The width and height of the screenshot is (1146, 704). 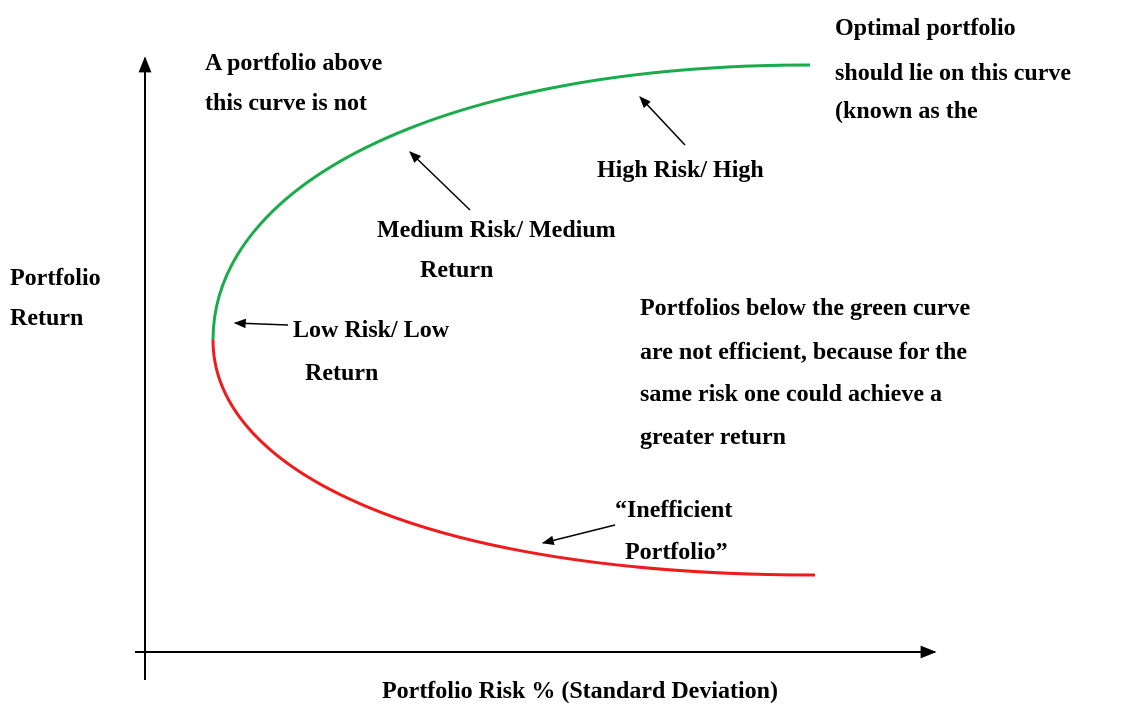 I want to click on low-text: Return, so click(x=341, y=373).